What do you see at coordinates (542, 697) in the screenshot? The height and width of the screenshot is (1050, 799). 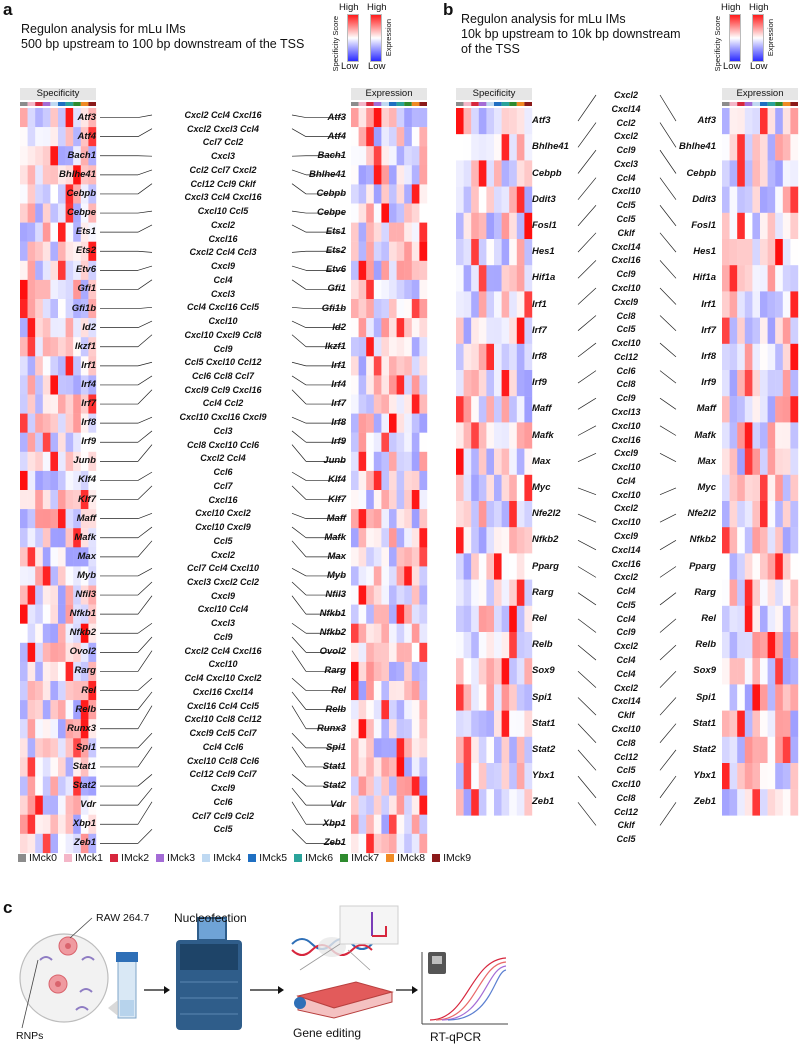 I see `panel-b-spec-gene-label: Spi1` at bounding box center [542, 697].